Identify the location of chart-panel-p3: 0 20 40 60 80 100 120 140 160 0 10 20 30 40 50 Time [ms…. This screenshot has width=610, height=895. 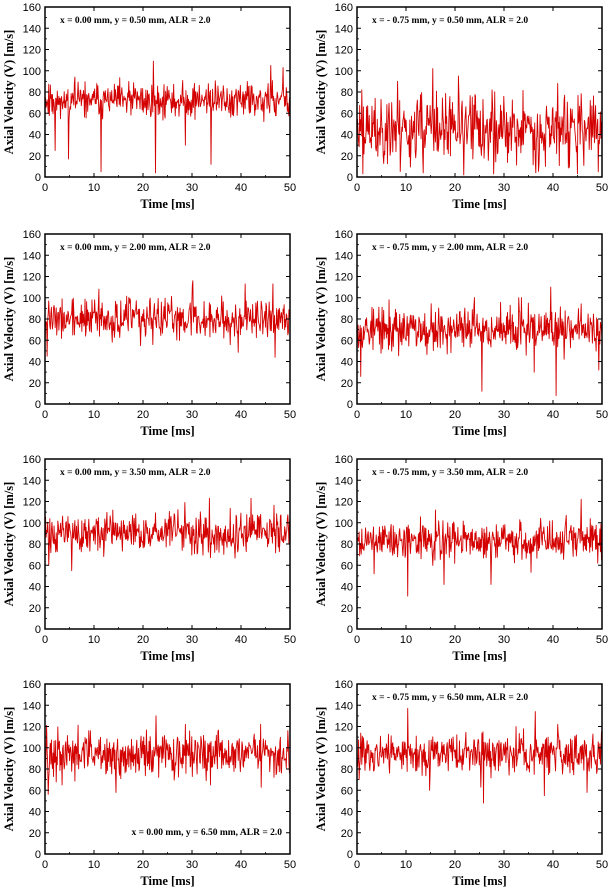
(149, 333).